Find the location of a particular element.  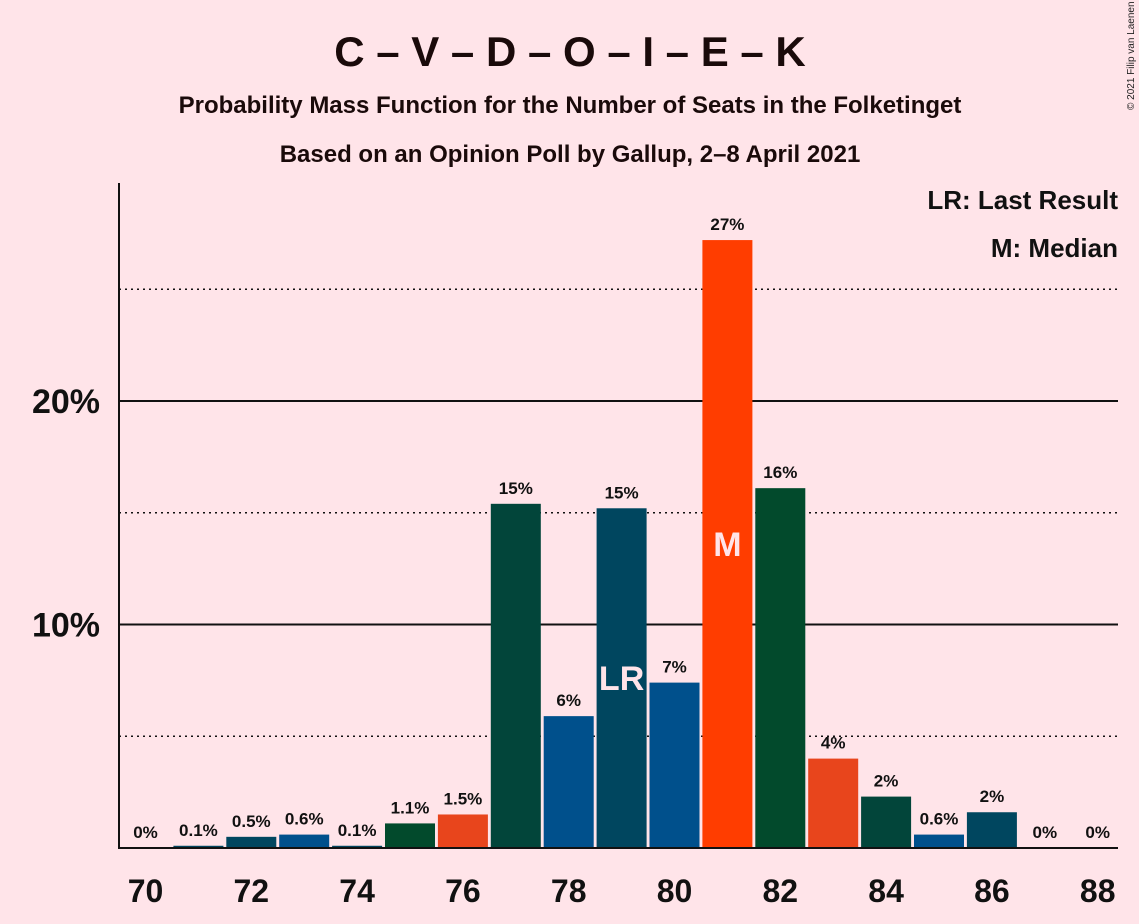

bar-label-73: 0.6% is located at coordinates (304, 819).